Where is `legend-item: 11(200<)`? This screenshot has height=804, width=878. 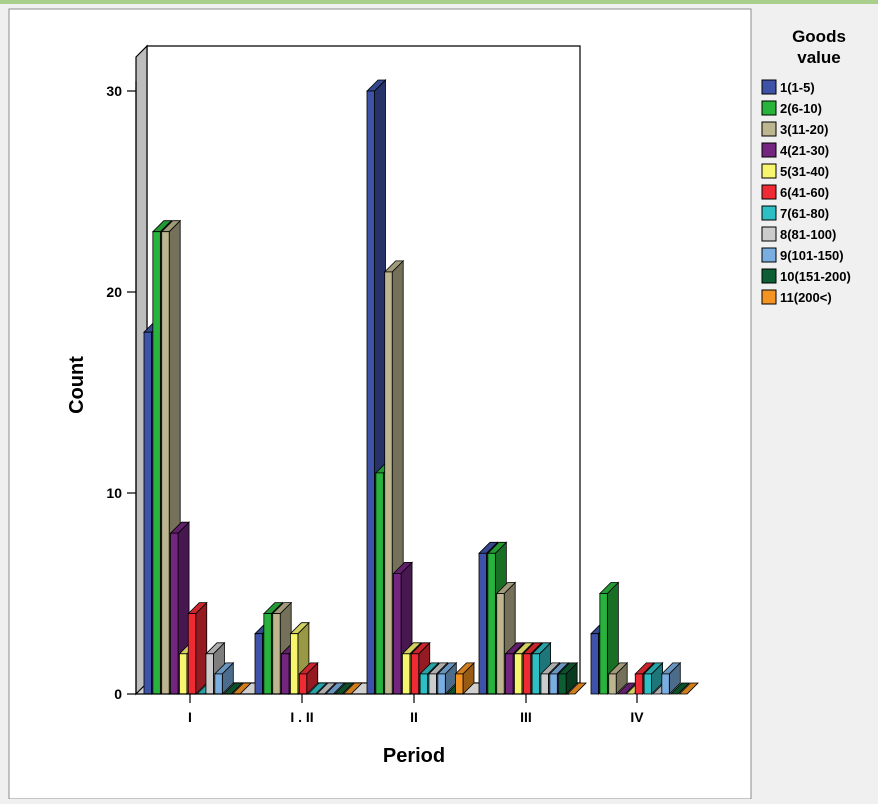
legend-item: 11(200<) is located at coordinates (796, 297).